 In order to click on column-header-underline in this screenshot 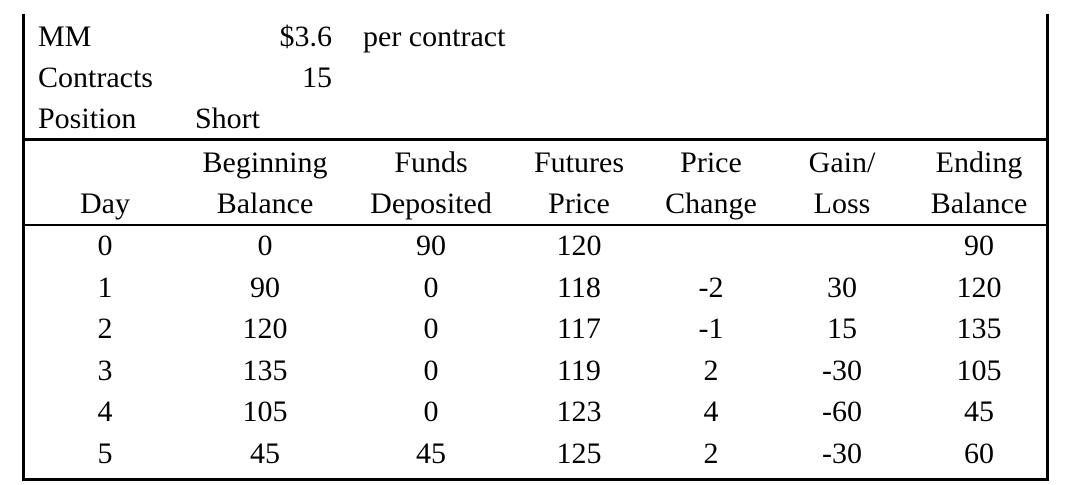, I will do `click(535, 225)`.